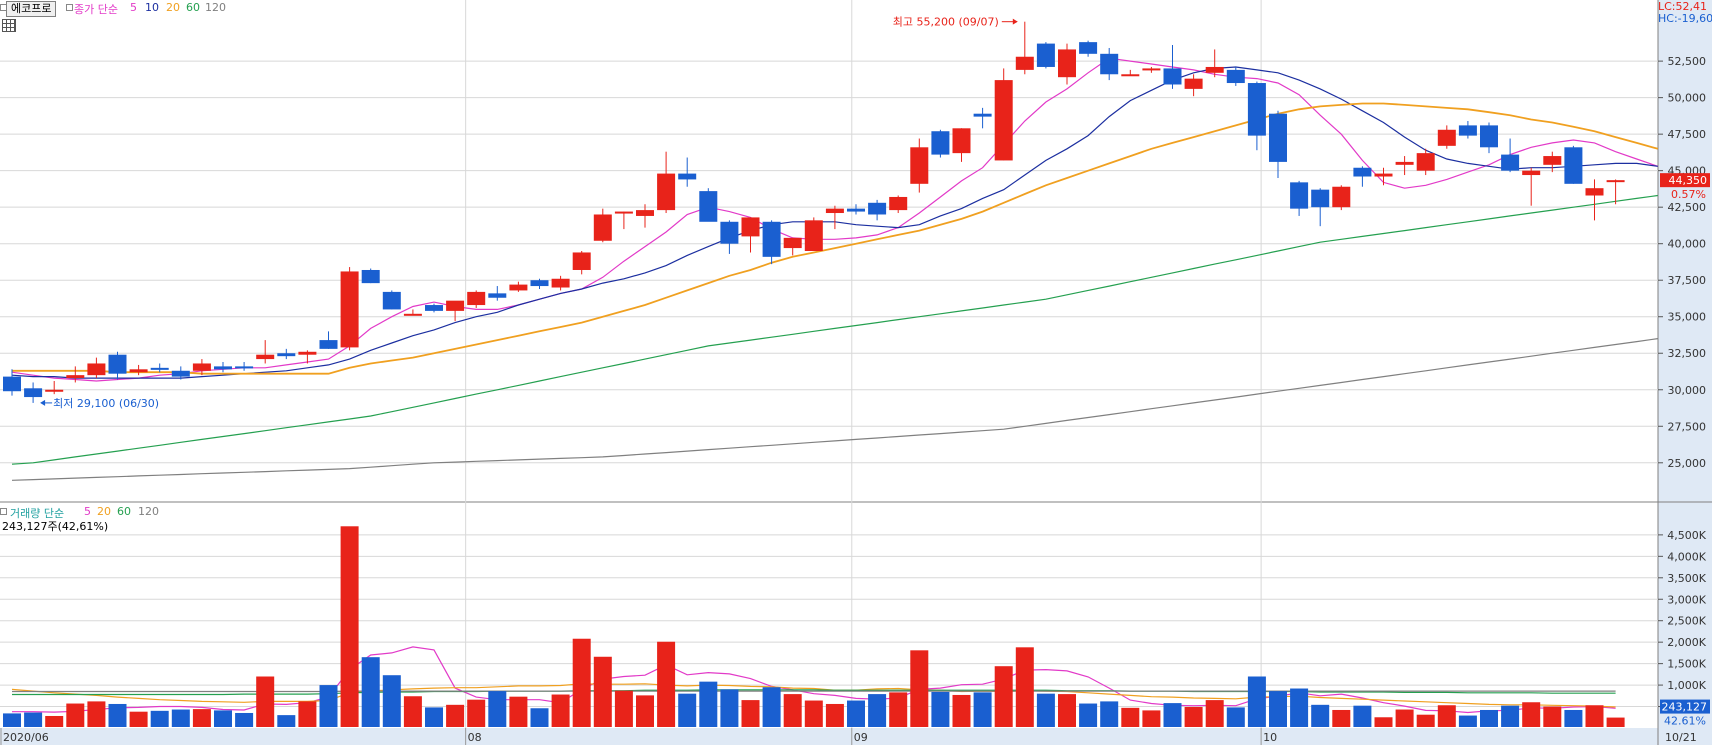  I want to click on price-tick-label: 32,500, so click(1687, 353).